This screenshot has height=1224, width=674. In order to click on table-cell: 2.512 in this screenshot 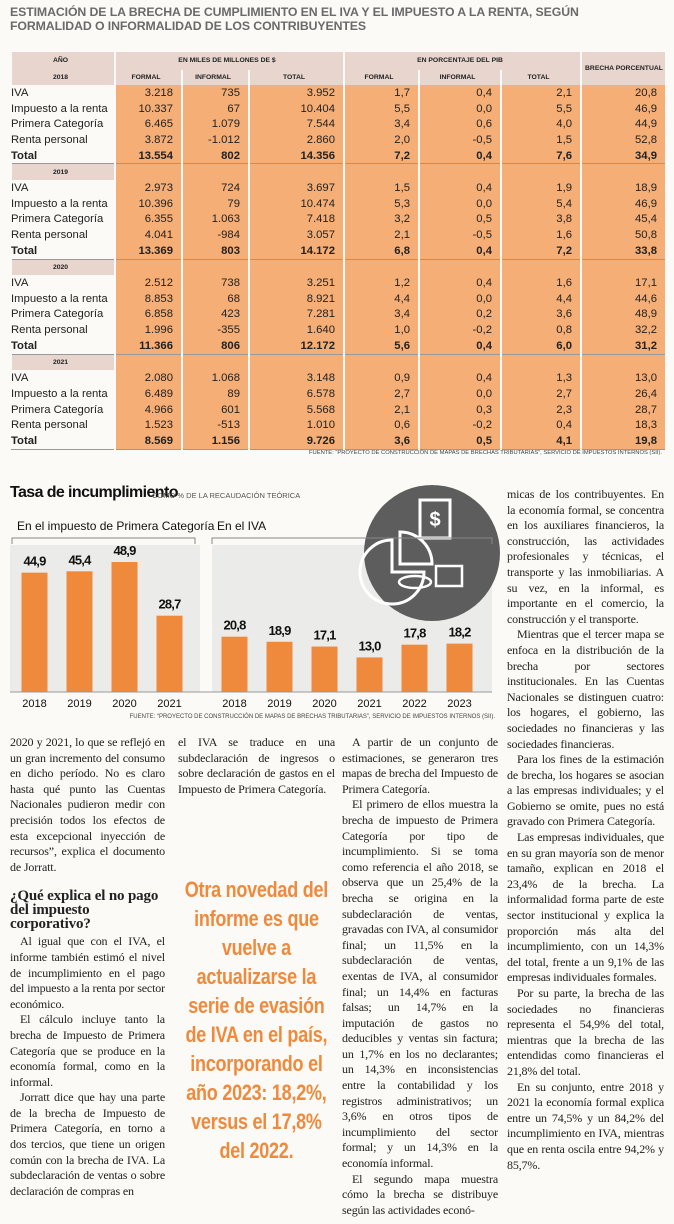, I will do `click(148, 283)`.